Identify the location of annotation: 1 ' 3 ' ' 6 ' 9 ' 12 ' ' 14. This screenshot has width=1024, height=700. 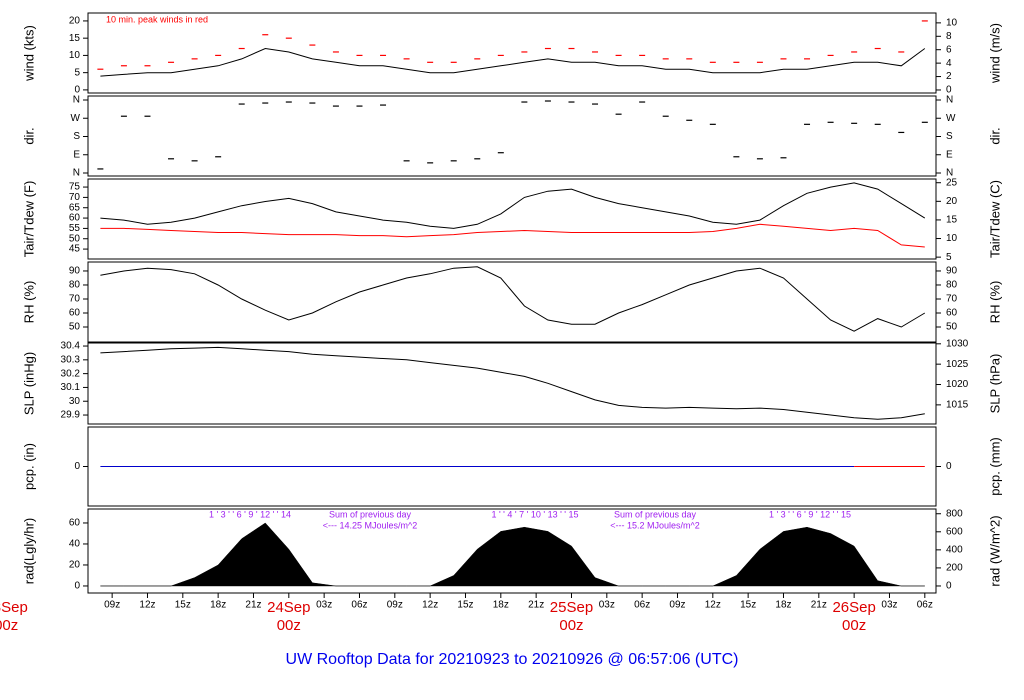
(250, 514).